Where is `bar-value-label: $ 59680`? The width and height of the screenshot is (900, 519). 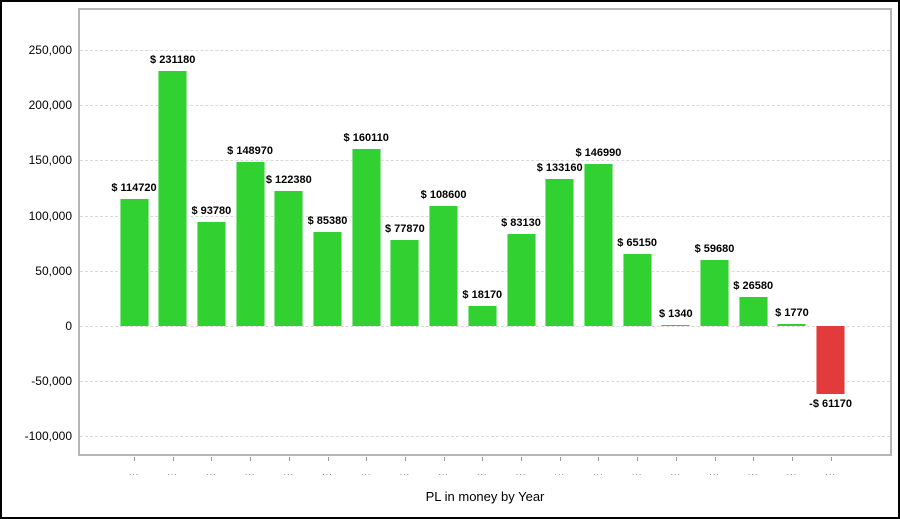 bar-value-label: $ 59680 is located at coordinates (714, 249).